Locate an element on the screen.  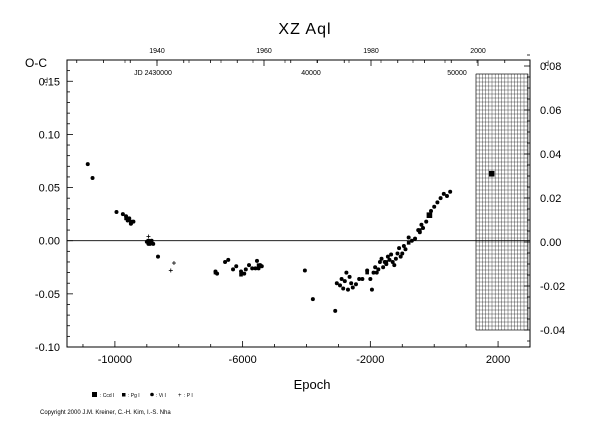
right-tick-label: -0.04 is located at coordinates (552, 331).